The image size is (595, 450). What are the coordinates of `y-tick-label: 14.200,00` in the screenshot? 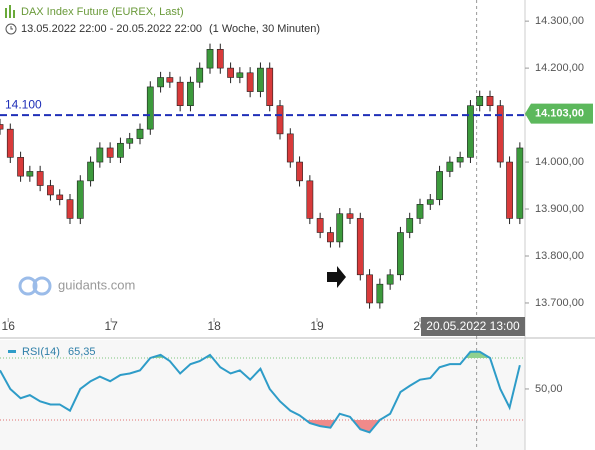 It's located at (559, 68).